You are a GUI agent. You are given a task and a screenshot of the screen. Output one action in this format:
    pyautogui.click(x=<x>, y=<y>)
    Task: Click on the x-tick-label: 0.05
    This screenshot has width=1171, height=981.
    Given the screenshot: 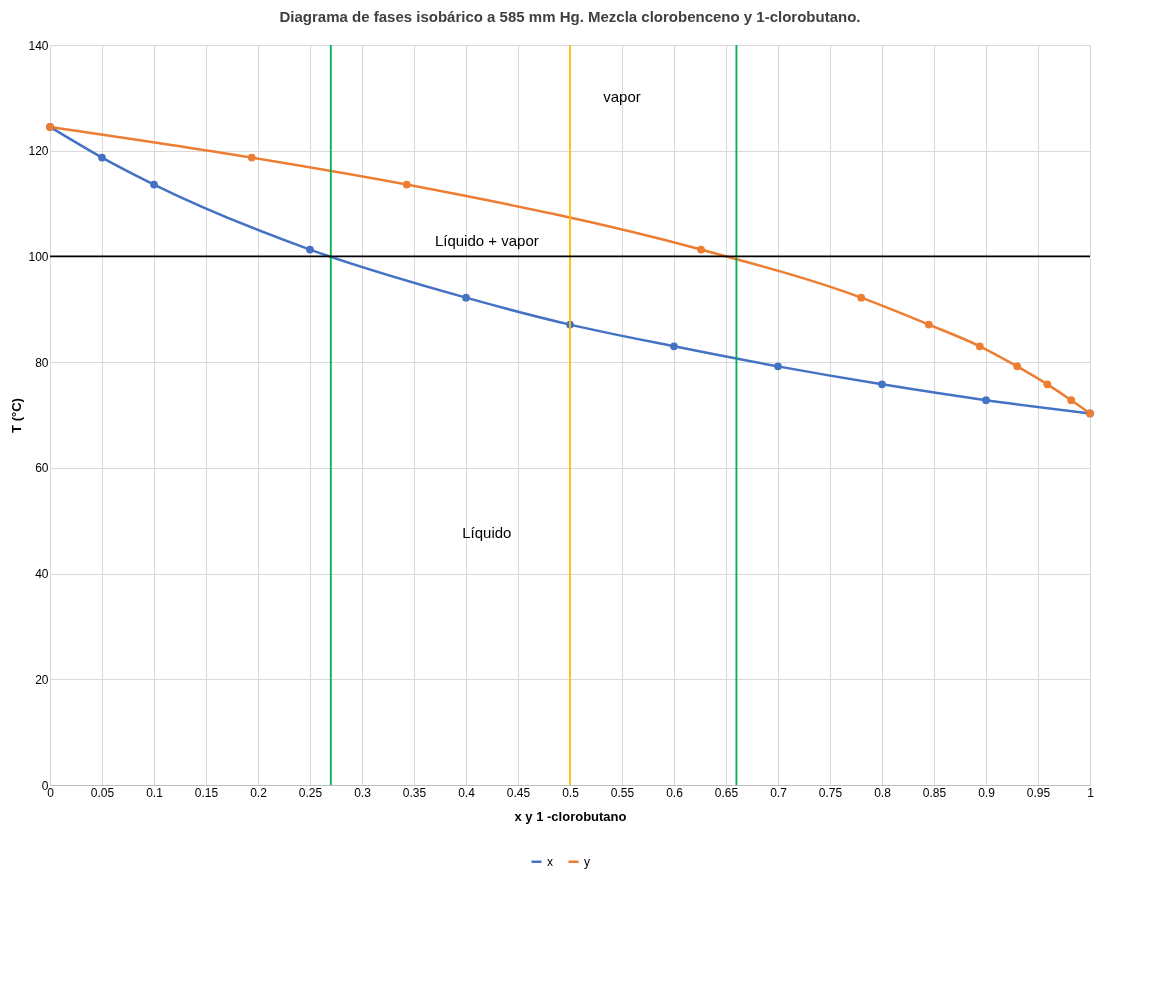 What is the action you would take?
    pyautogui.click(x=102, y=792)
    